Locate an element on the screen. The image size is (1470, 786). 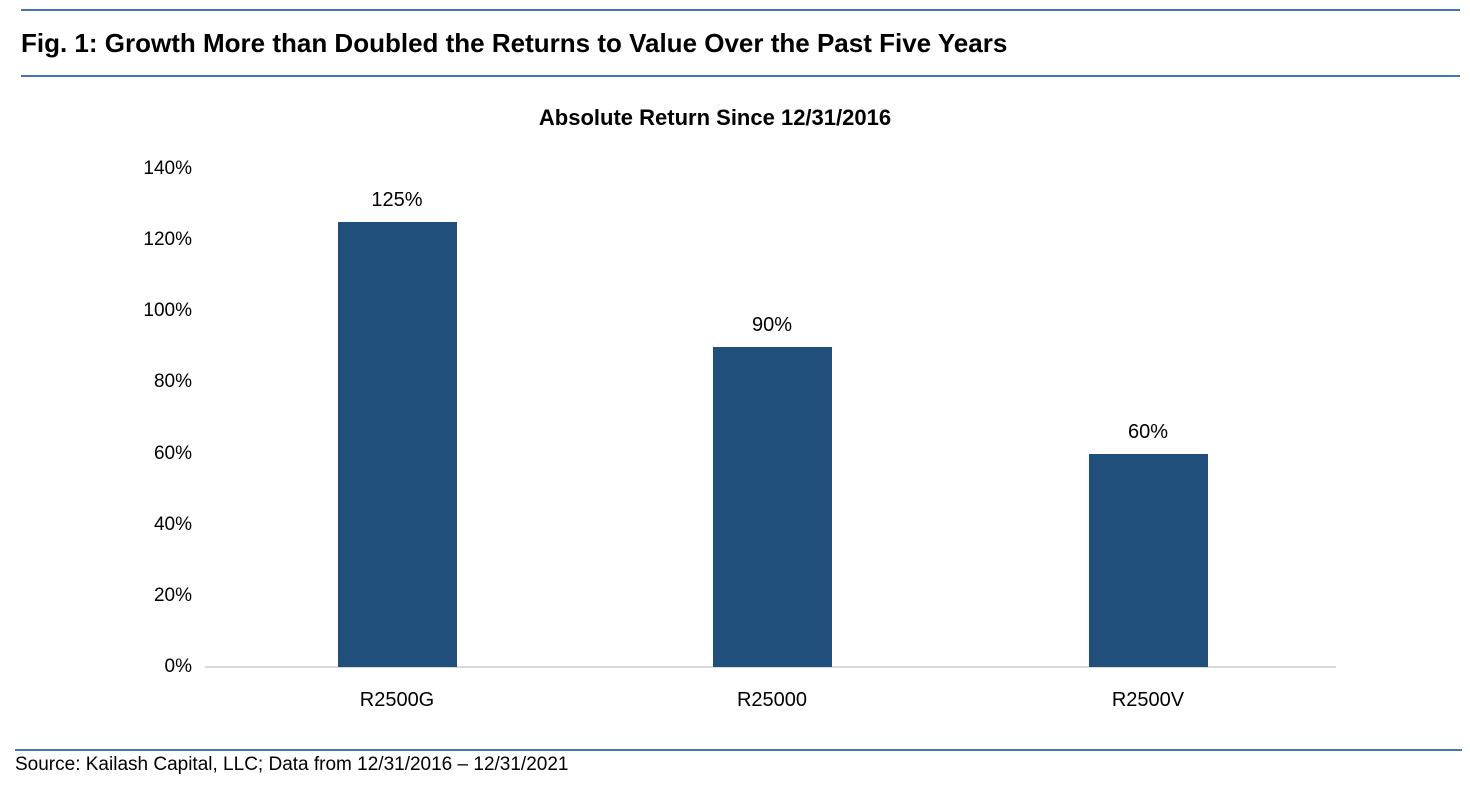
x-axis-category-label: R2500G is located at coordinates (397, 700).